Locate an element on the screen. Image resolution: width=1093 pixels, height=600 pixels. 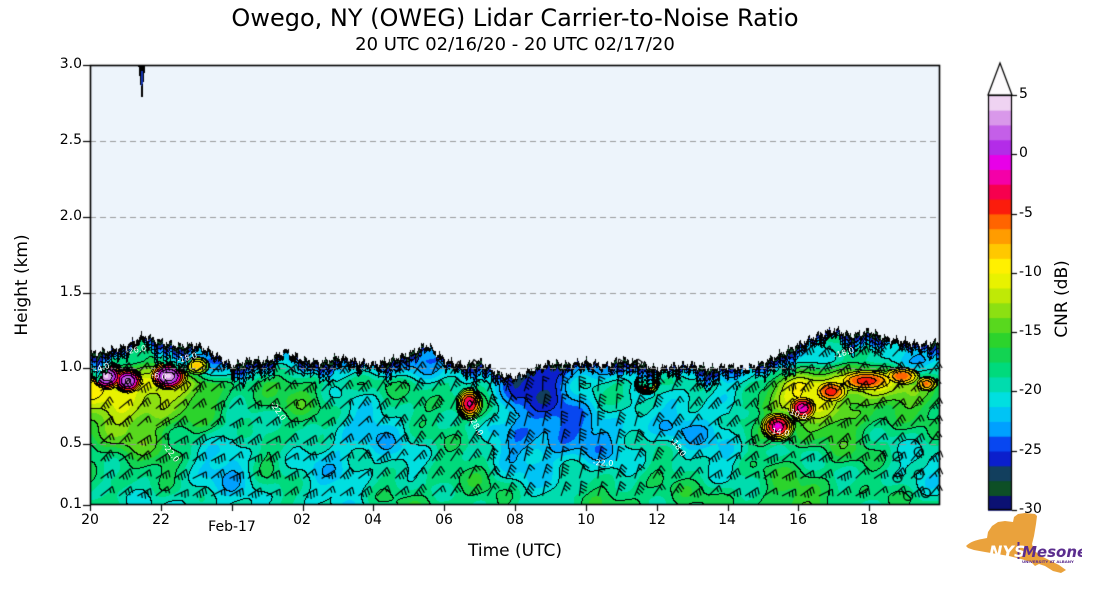
x-tick-label: 14 is located at coordinates (727, 520).